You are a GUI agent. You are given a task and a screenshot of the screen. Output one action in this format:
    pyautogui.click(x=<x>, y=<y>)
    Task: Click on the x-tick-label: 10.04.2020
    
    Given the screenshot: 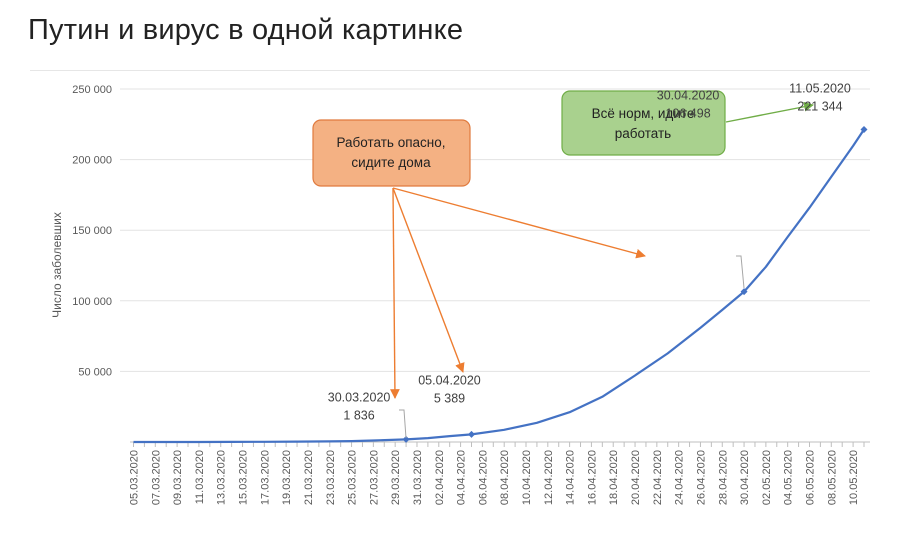 What is the action you would take?
    pyautogui.click(x=527, y=477)
    